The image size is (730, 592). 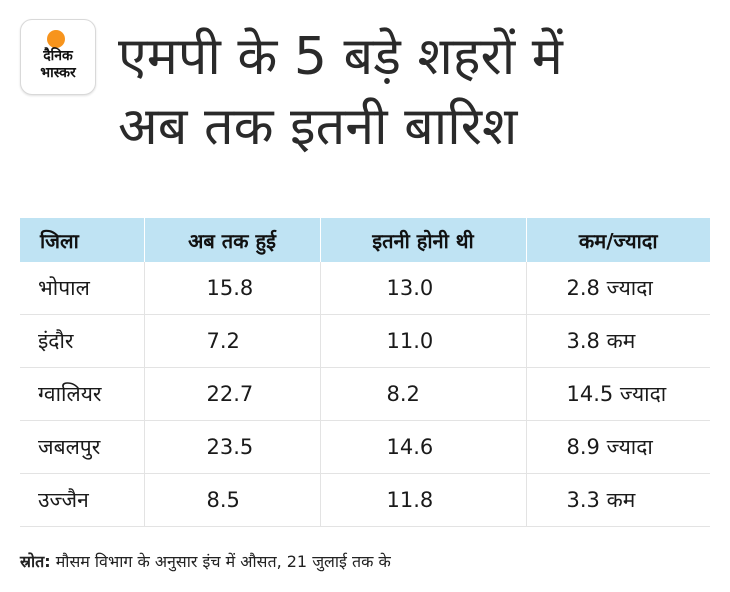 I want to click on table-row: ग्वालियर 22.7 8.2 14.5 ज्यादा, so click(x=365, y=394).